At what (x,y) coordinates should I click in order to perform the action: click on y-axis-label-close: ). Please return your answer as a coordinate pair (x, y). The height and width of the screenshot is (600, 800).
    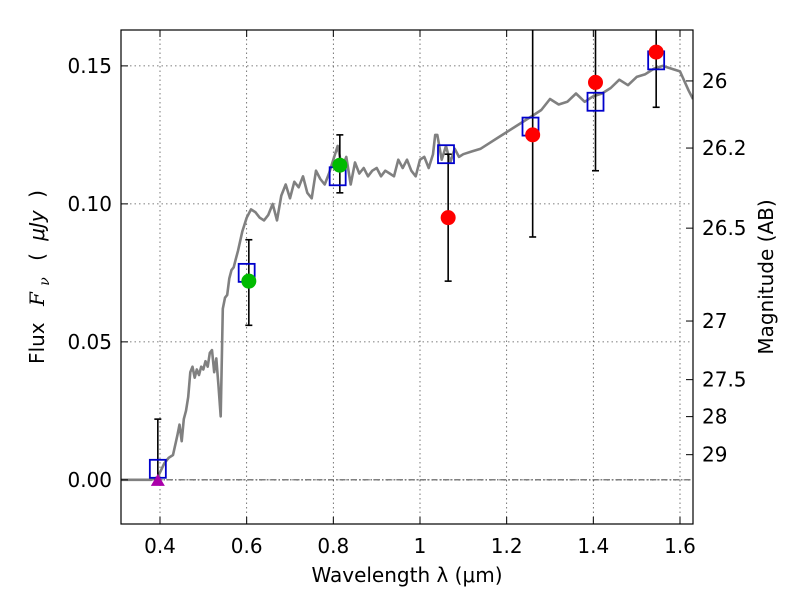
    Looking at the image, I should click on (37, 194).